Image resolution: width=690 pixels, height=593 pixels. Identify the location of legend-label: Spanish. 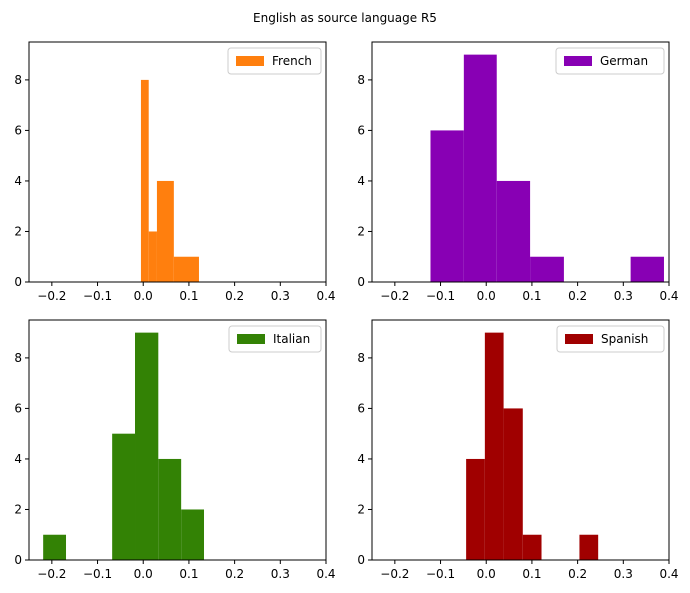
(624, 339).